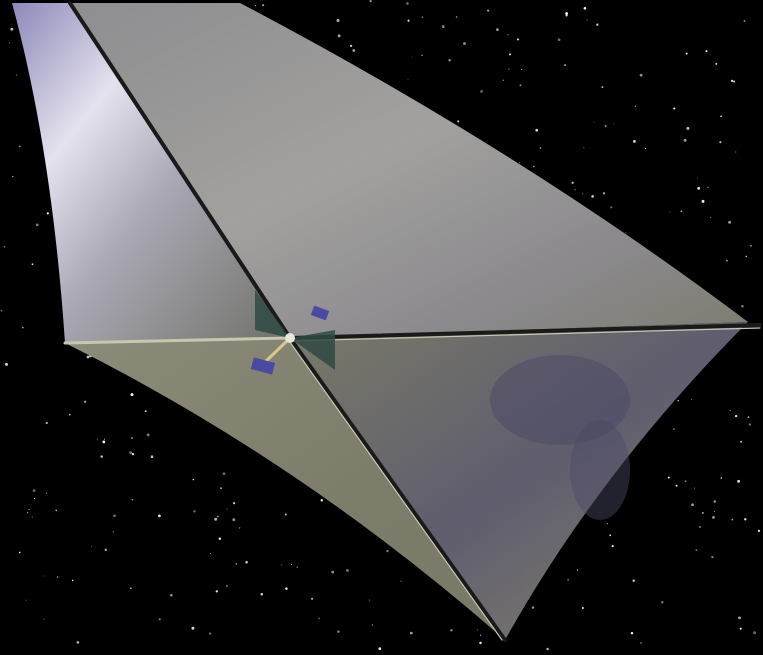 Image resolution: width=763 pixels, height=655 pixels. What do you see at coordinates (600, 470) in the screenshot?
I see `reflection` at bounding box center [600, 470].